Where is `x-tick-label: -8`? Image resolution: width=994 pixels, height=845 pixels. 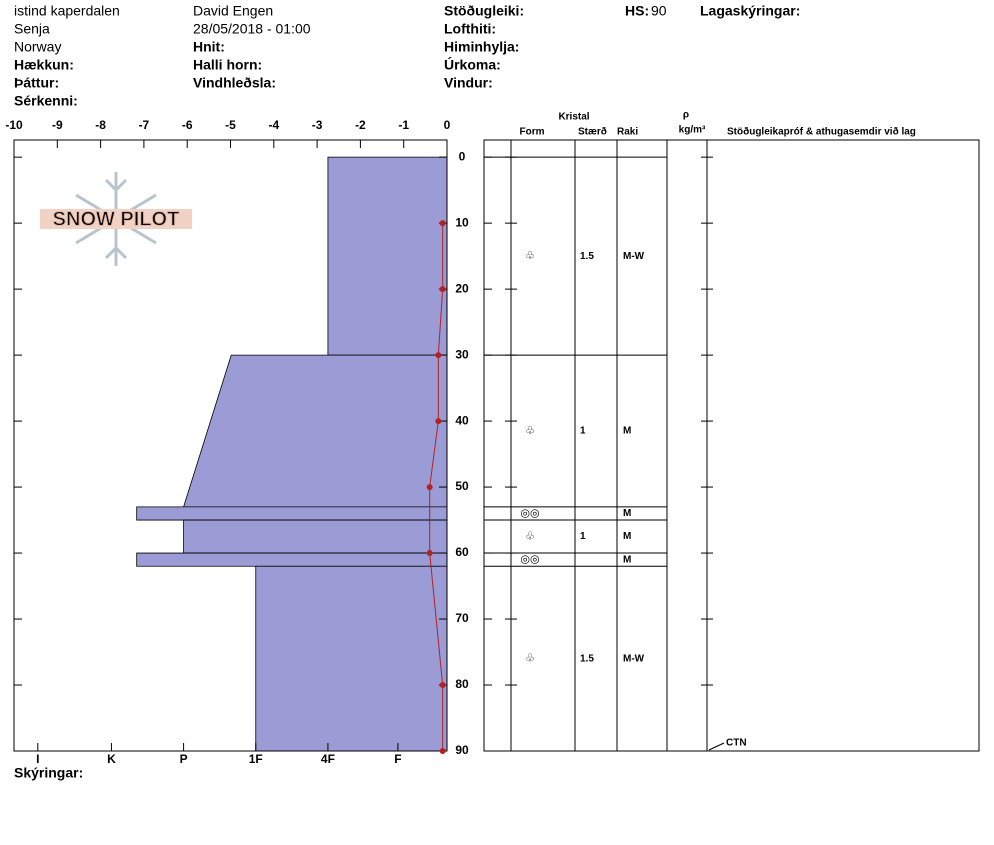
x-tick-label: -8 is located at coordinates (100, 125).